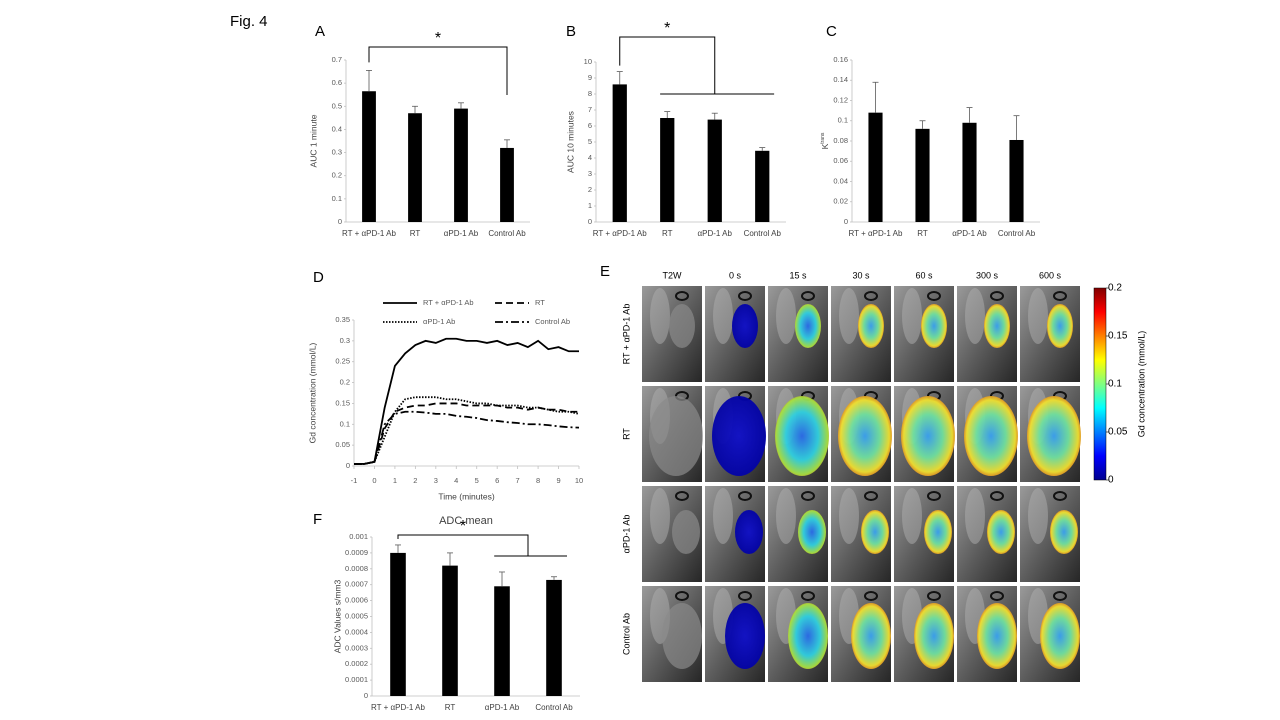 The image size is (1280, 720). What do you see at coordinates (1111, 480) in the screenshot?
I see `colorbar-tick-label: 0` at bounding box center [1111, 480].